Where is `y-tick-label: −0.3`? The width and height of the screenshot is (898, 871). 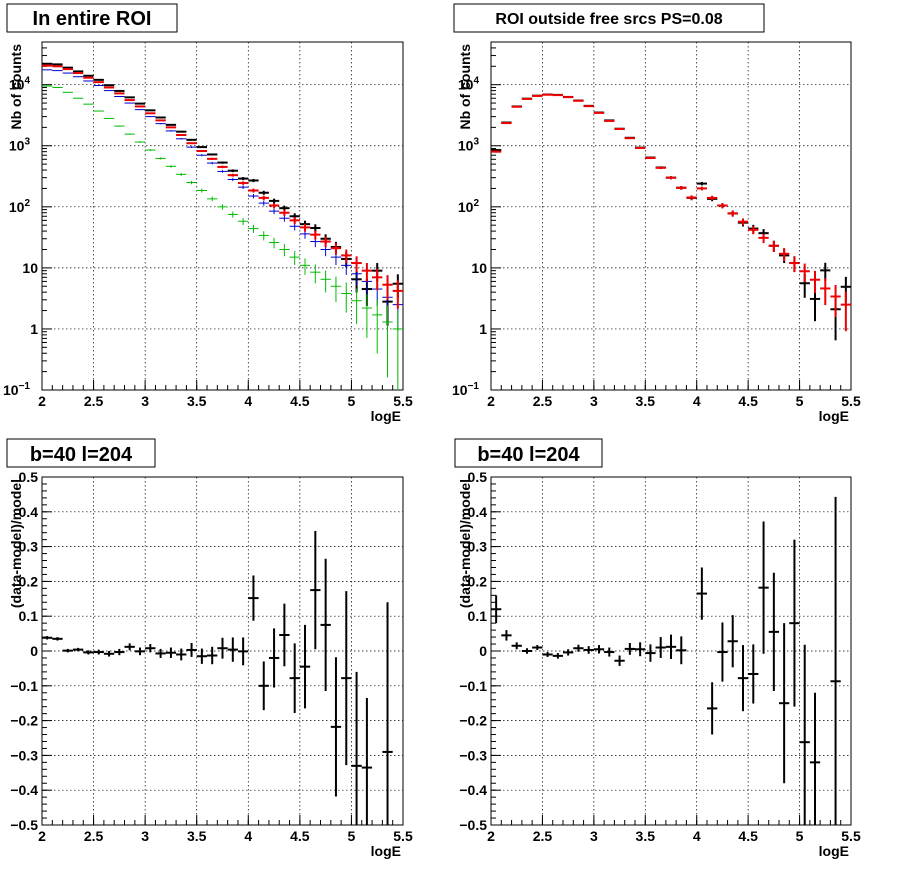
y-tick-label: −0.3 is located at coordinates (24, 755).